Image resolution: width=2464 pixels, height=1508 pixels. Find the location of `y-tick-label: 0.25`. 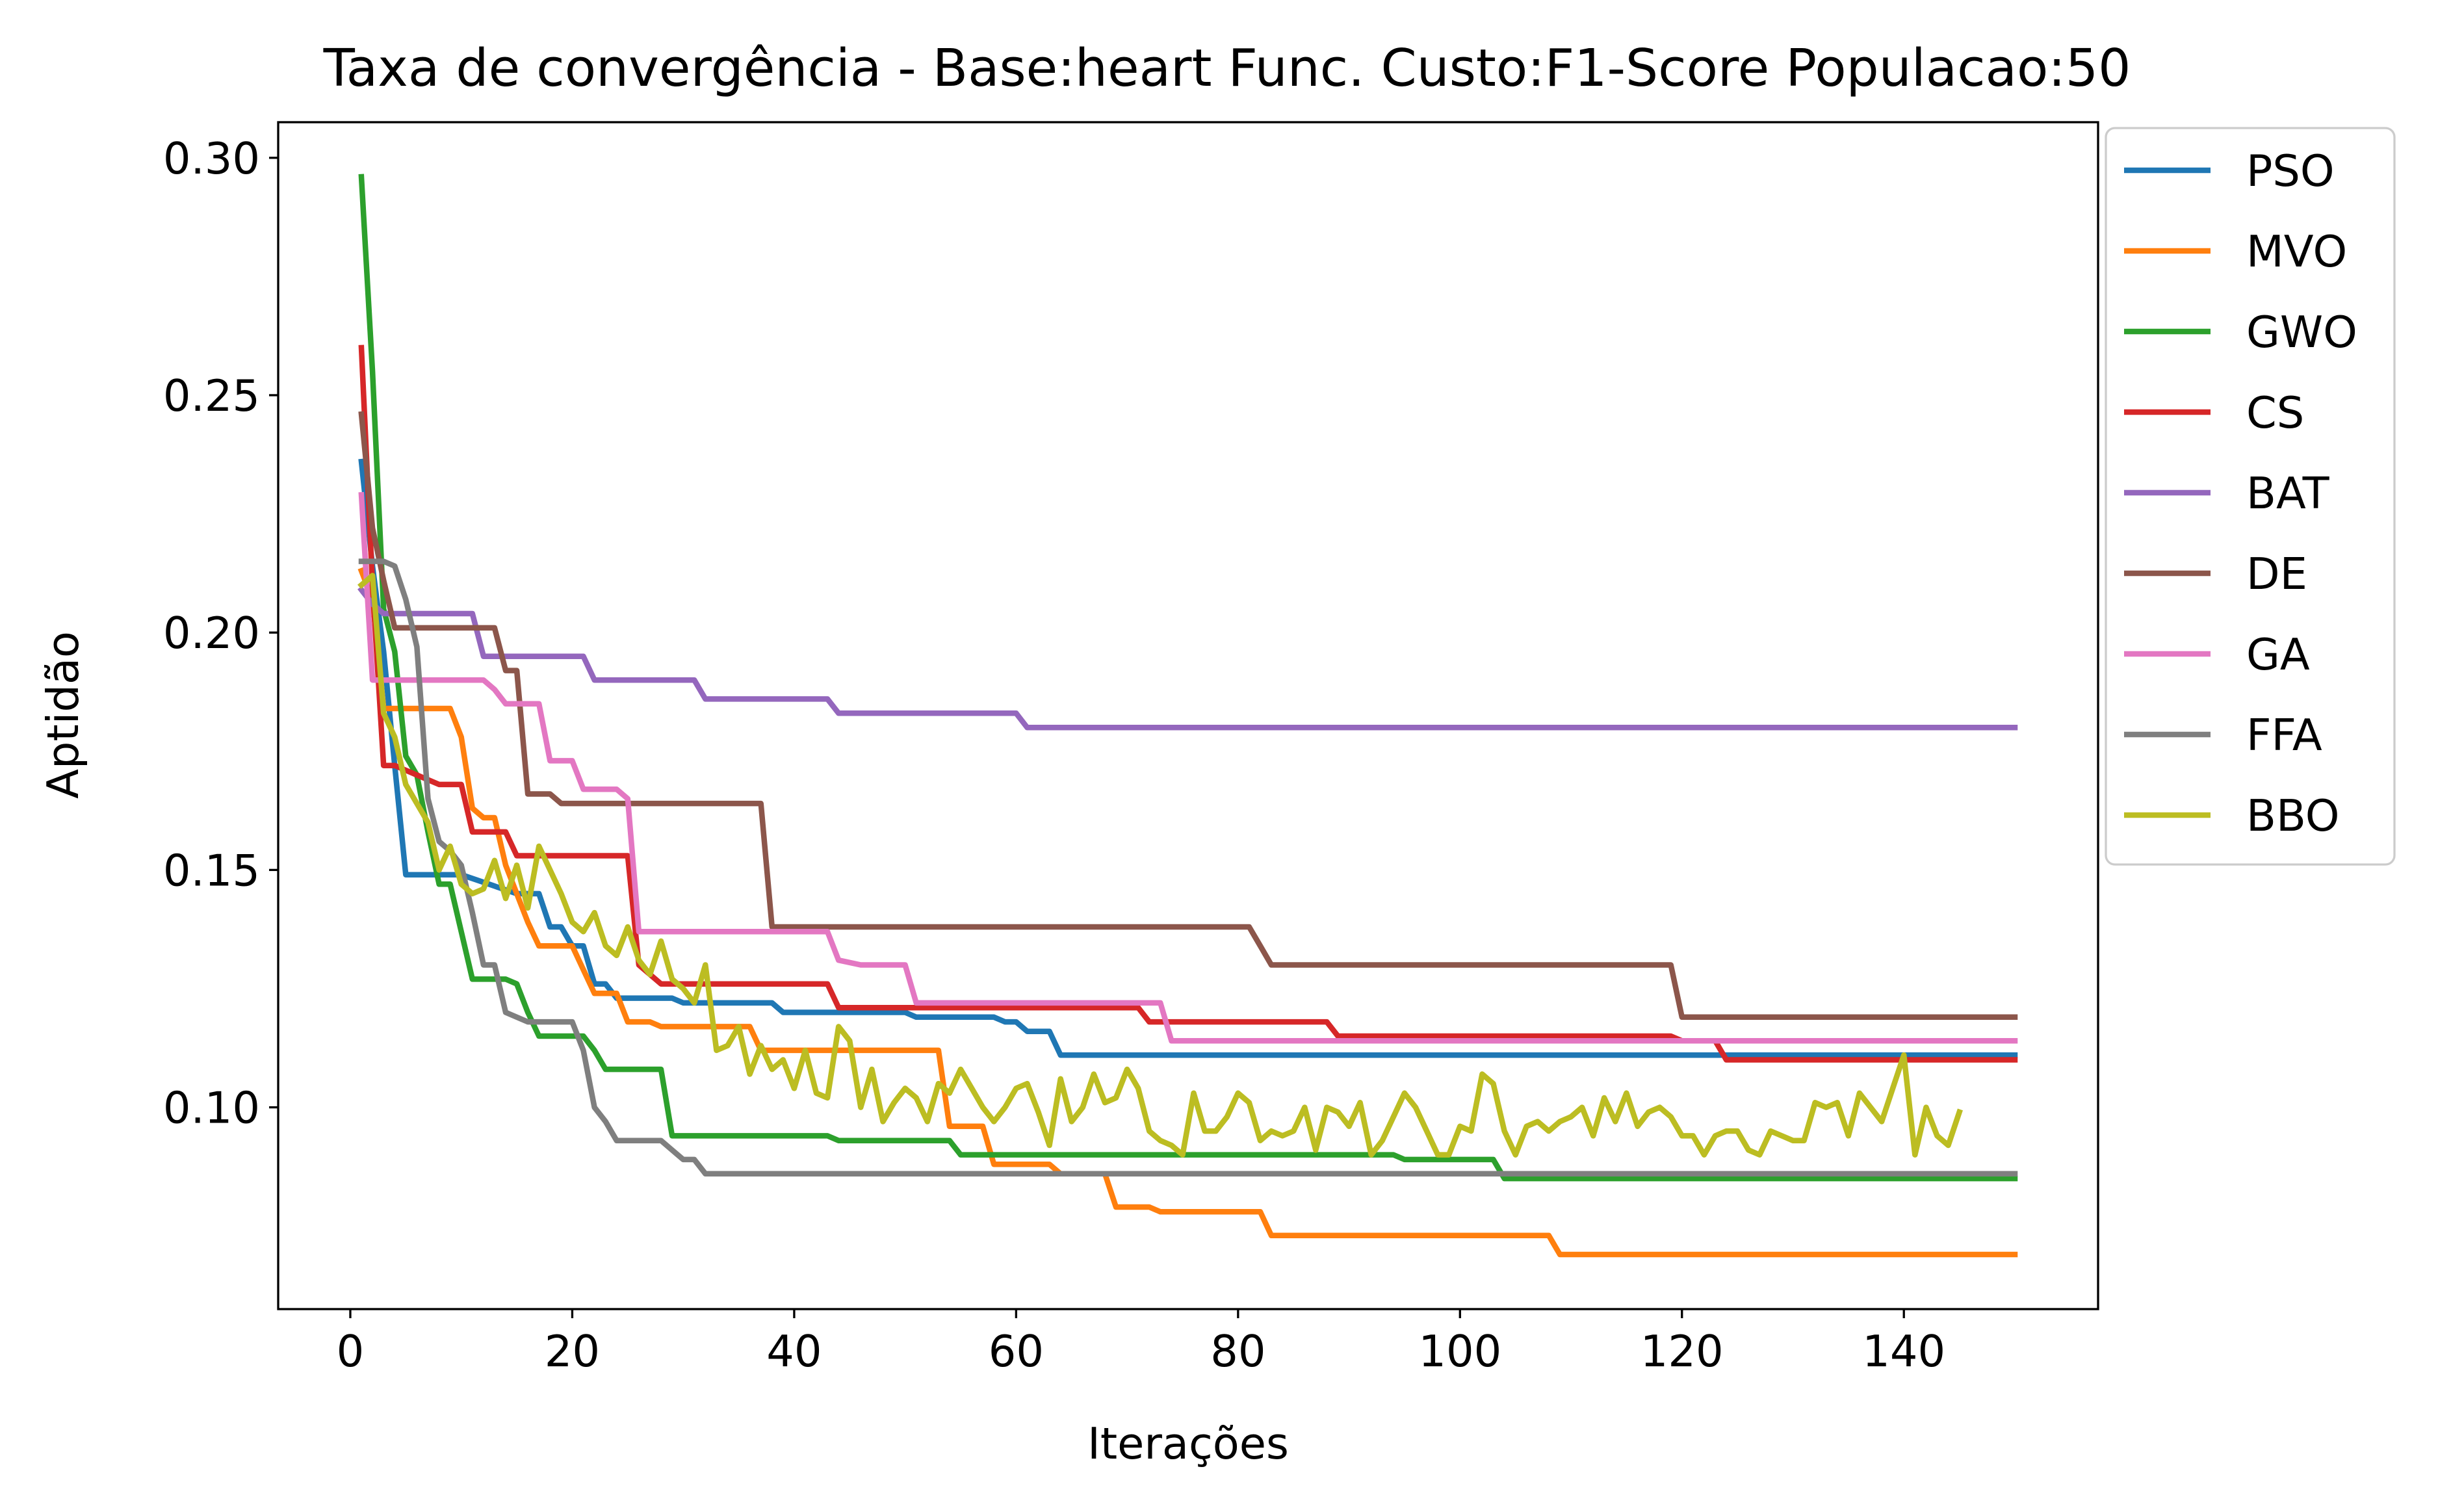

y-tick-label: 0.25 is located at coordinates (211, 395).